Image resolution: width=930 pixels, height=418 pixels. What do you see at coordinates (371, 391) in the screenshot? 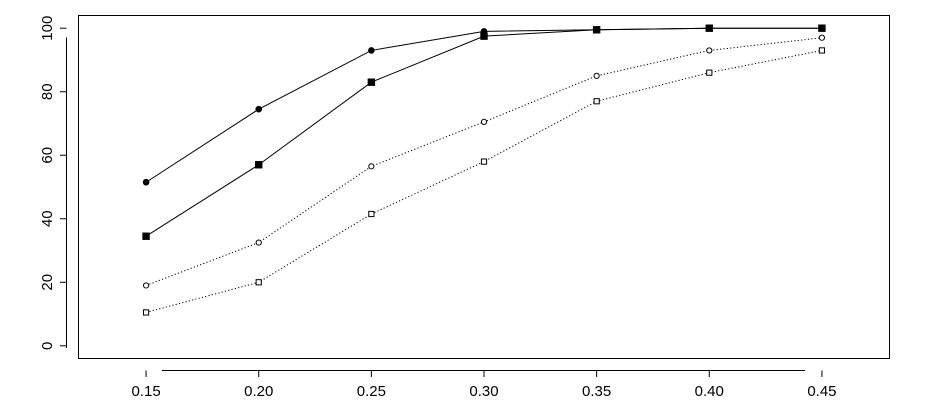
I see `x-tick-label: 0.25` at bounding box center [371, 391].